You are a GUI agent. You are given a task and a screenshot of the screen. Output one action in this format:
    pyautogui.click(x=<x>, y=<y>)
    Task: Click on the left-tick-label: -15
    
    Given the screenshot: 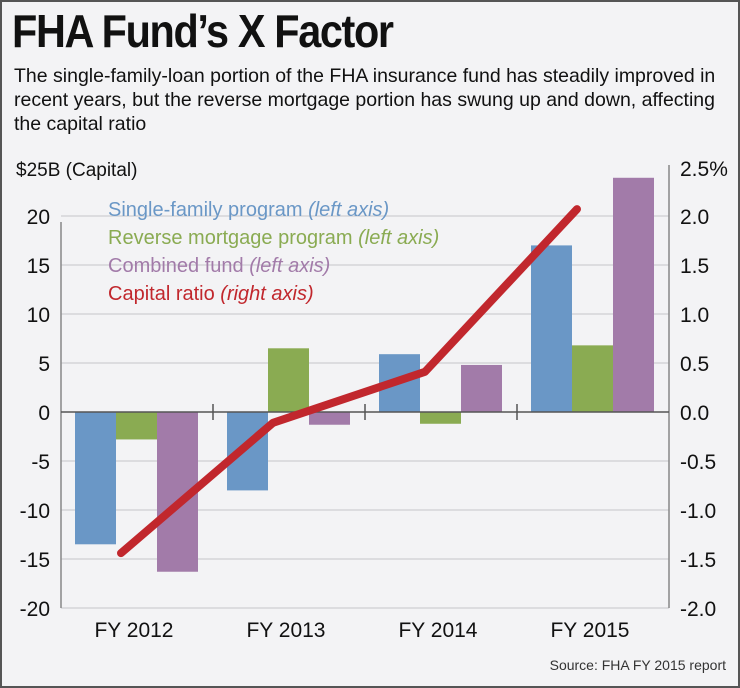 What is the action you would take?
    pyautogui.click(x=35, y=560)
    